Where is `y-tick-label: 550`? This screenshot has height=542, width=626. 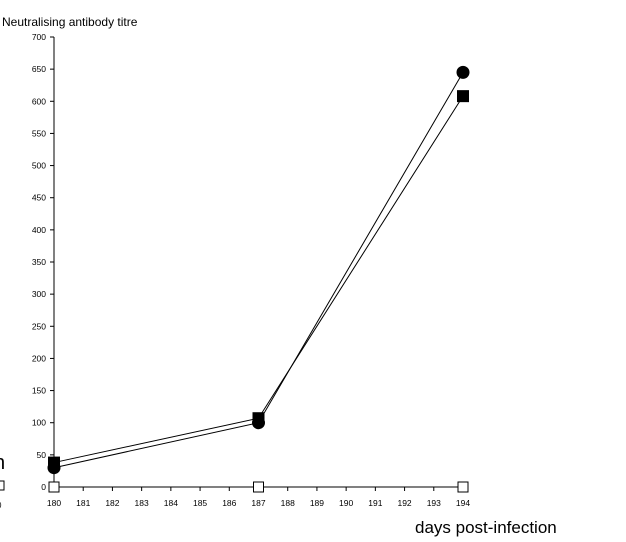
y-tick-label: 550 is located at coordinates (39, 133).